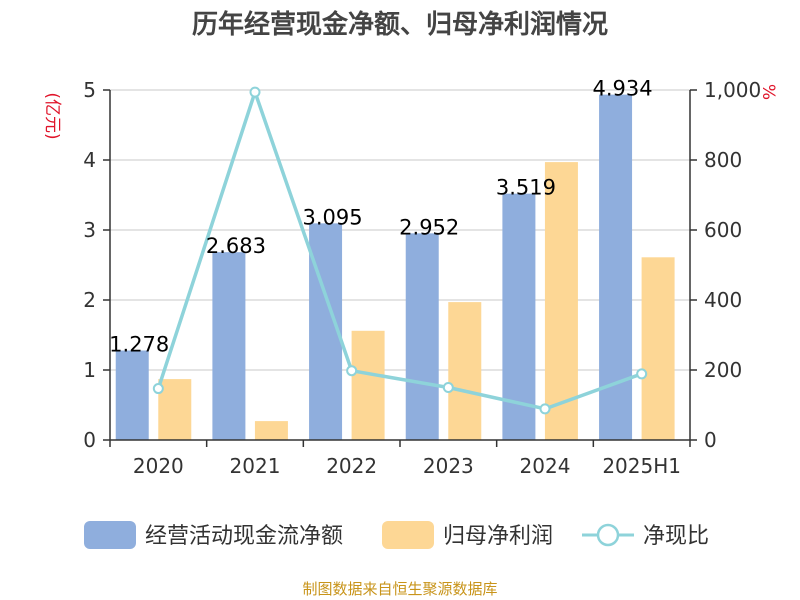  What do you see at coordinates (429, 227) in the screenshot?
I see `data-label-cash-flow: 2.952` at bounding box center [429, 227].